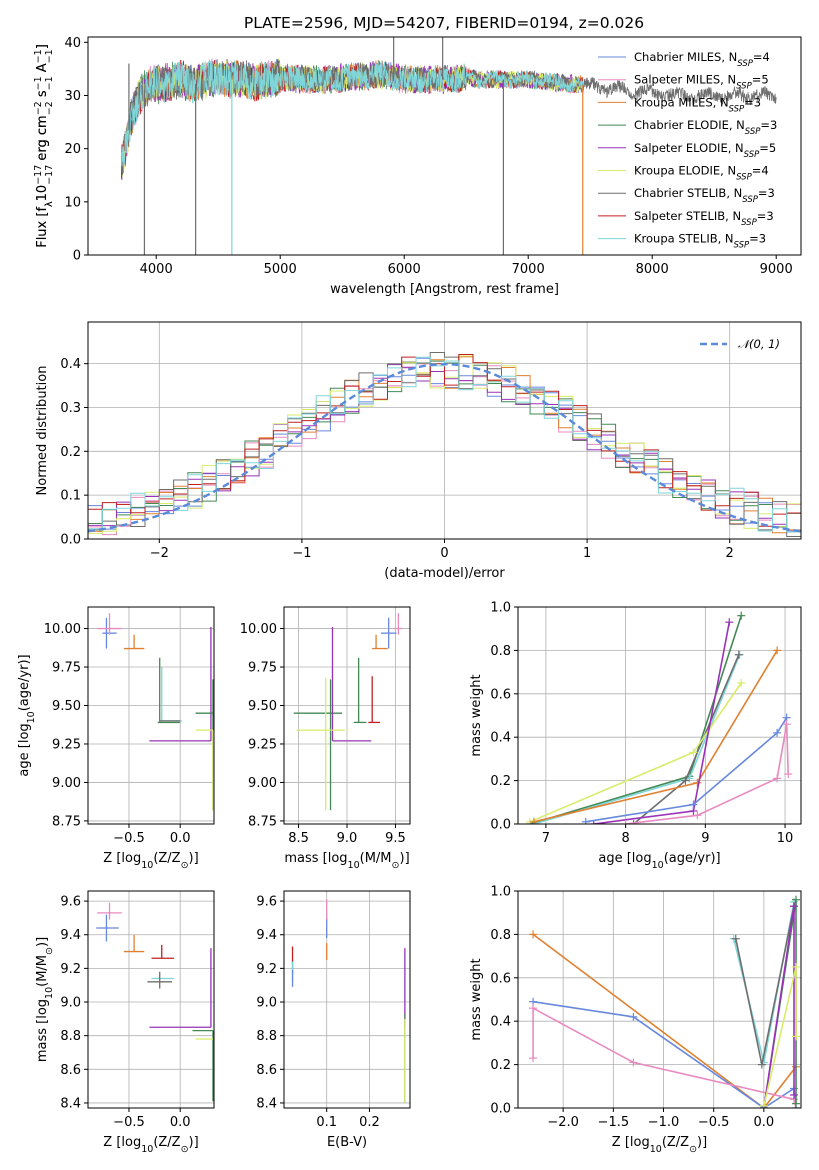  Describe the element at coordinates (262, 706) in the screenshot. I see `y-tick-label: 9.50` at that location.